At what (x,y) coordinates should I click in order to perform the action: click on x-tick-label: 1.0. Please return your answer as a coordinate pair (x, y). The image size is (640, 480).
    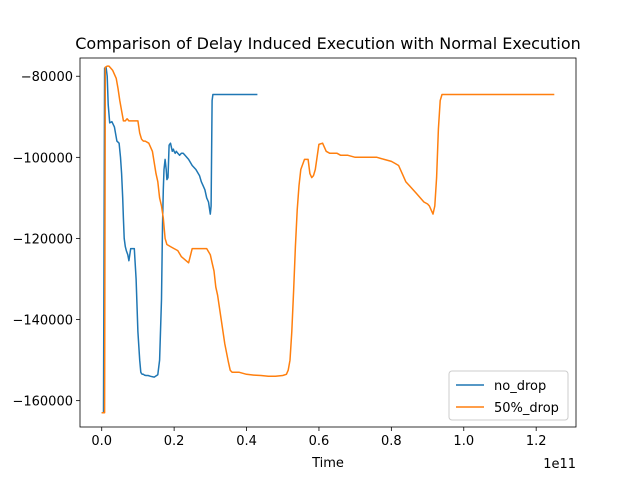
    Looking at the image, I should click on (463, 441).